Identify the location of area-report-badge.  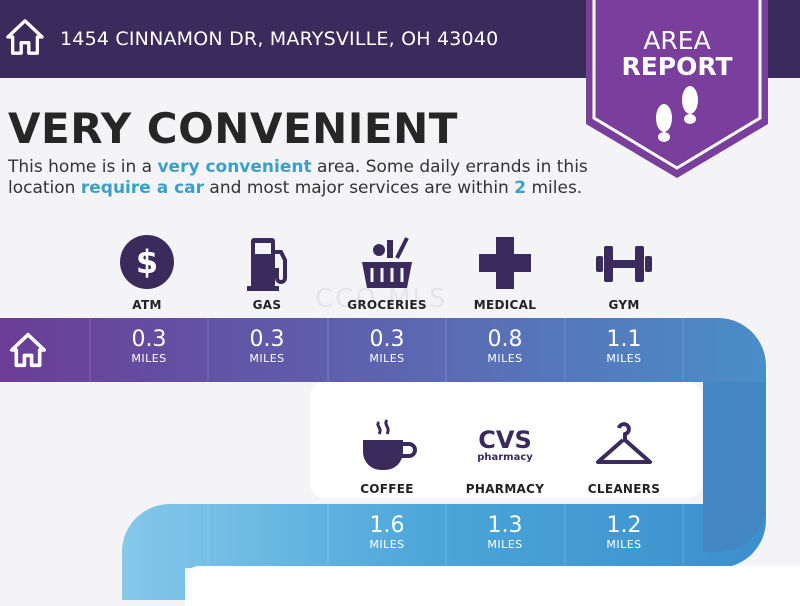
(677, 89).